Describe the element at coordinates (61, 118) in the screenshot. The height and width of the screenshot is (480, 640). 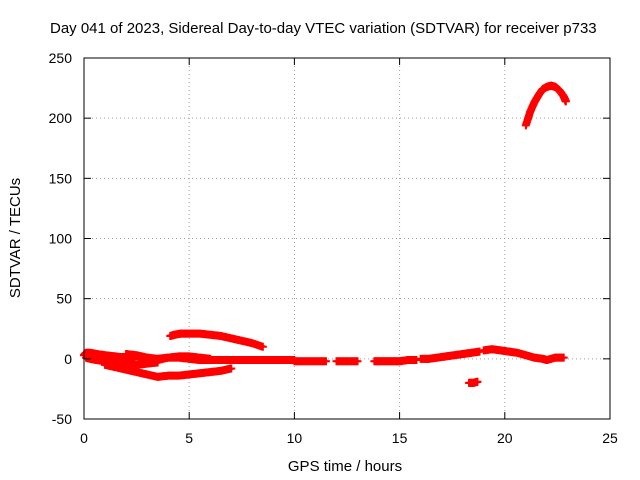
I see `y-tick-label: 200` at that location.